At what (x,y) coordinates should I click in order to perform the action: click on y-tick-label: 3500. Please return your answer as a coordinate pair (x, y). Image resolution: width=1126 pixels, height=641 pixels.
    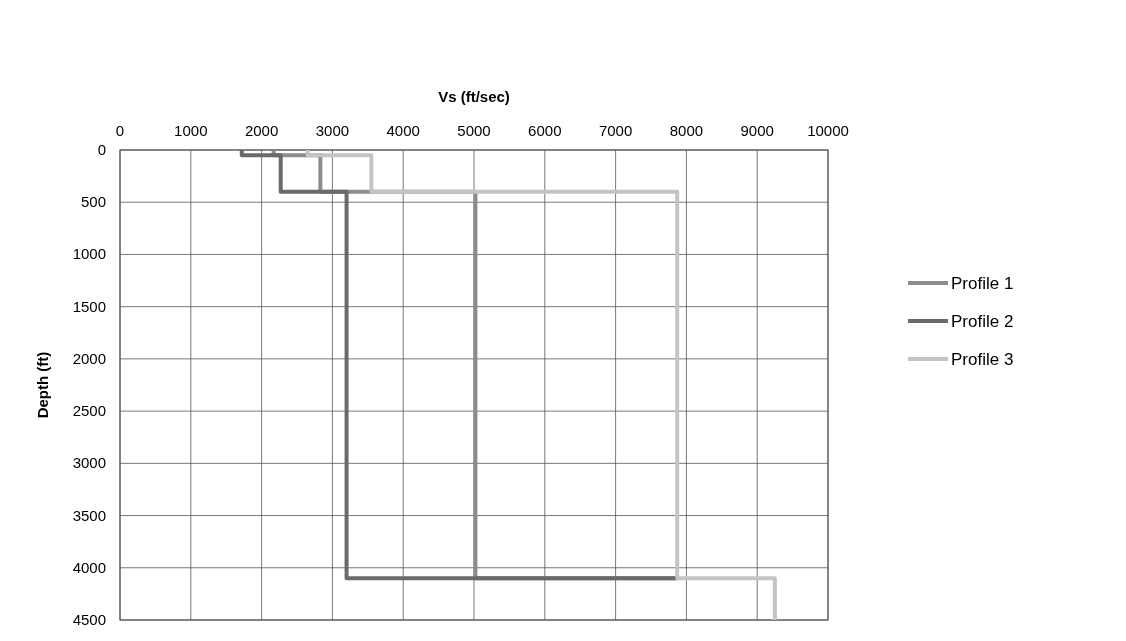
    Looking at the image, I should click on (89, 515).